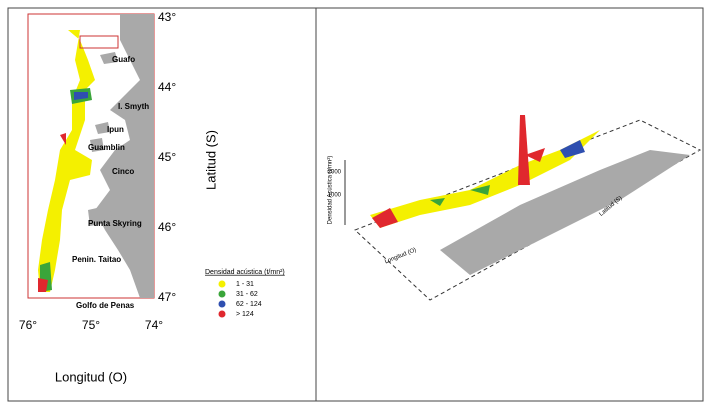  I want to click on z-axis-label: Densidad Acústica (t/mn²), so click(331, 190).